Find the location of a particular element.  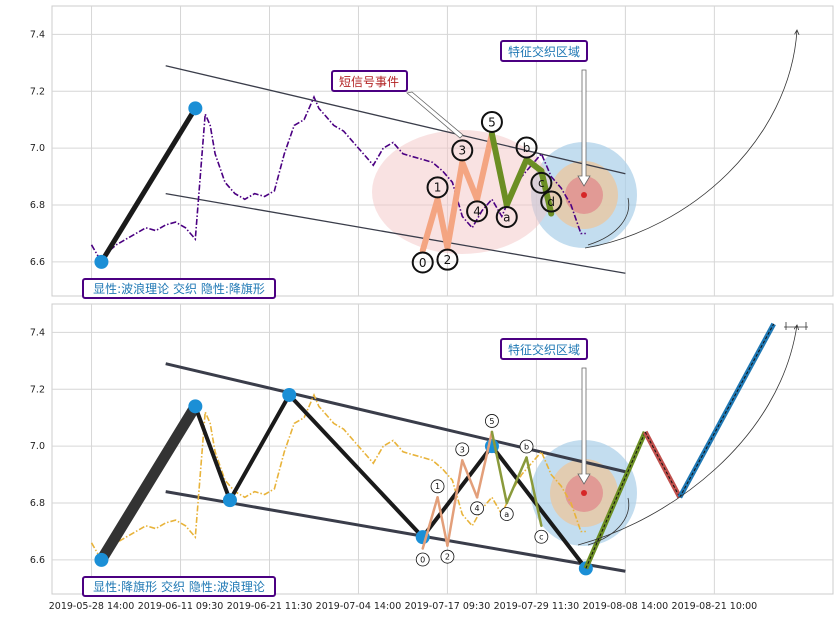

zigzag-point is located at coordinates (229, 500).